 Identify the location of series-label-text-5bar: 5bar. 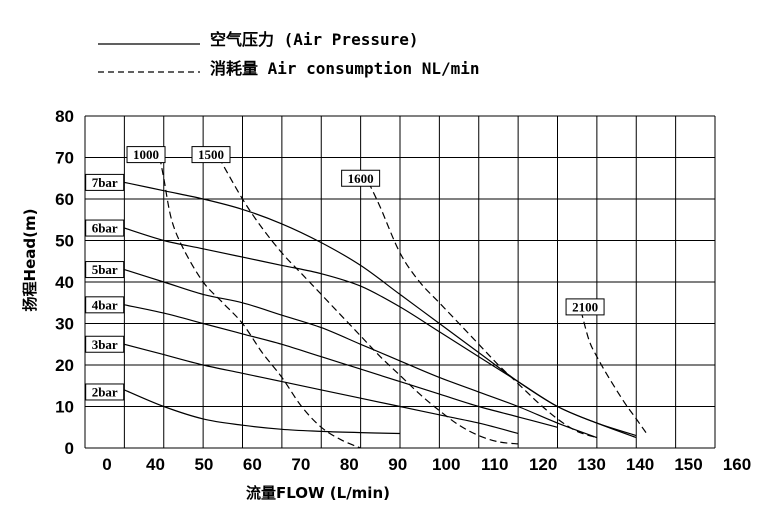
(105, 269).